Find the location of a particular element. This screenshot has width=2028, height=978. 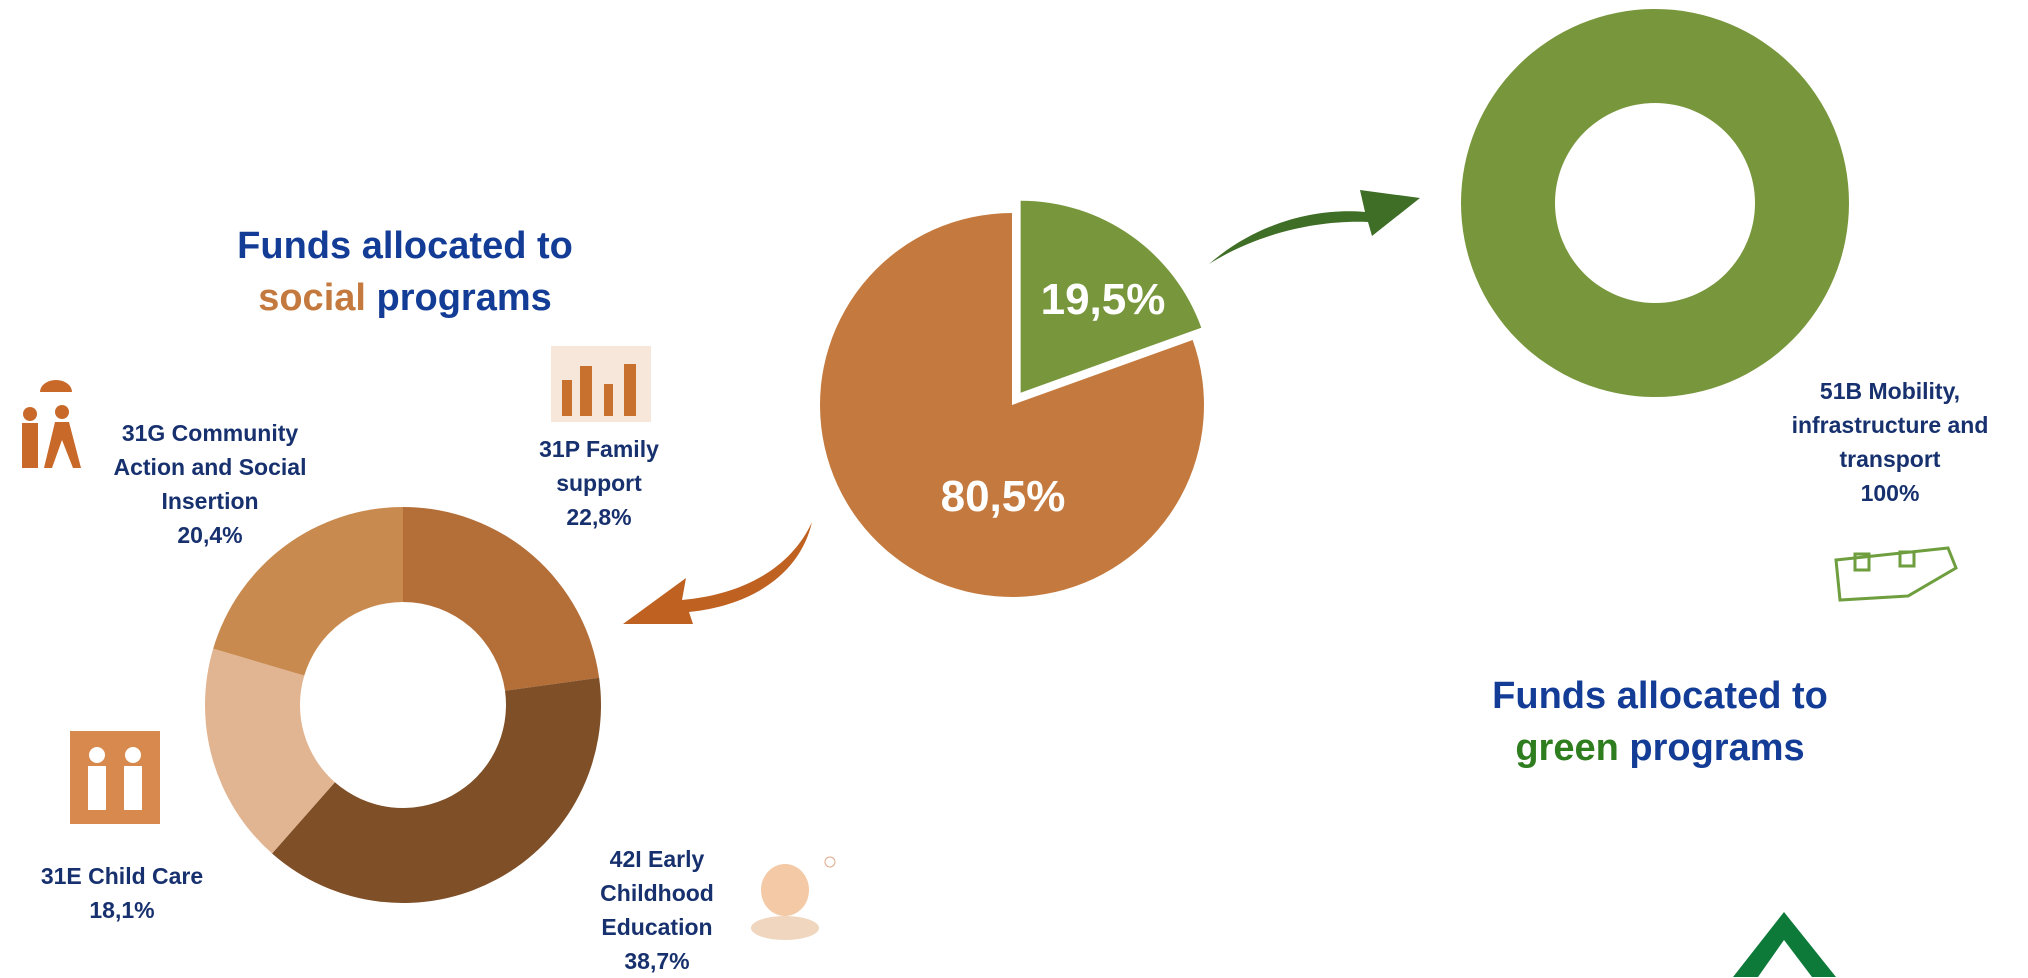

chart-title: Funds allocated to social programs is located at coordinates (405, 272).